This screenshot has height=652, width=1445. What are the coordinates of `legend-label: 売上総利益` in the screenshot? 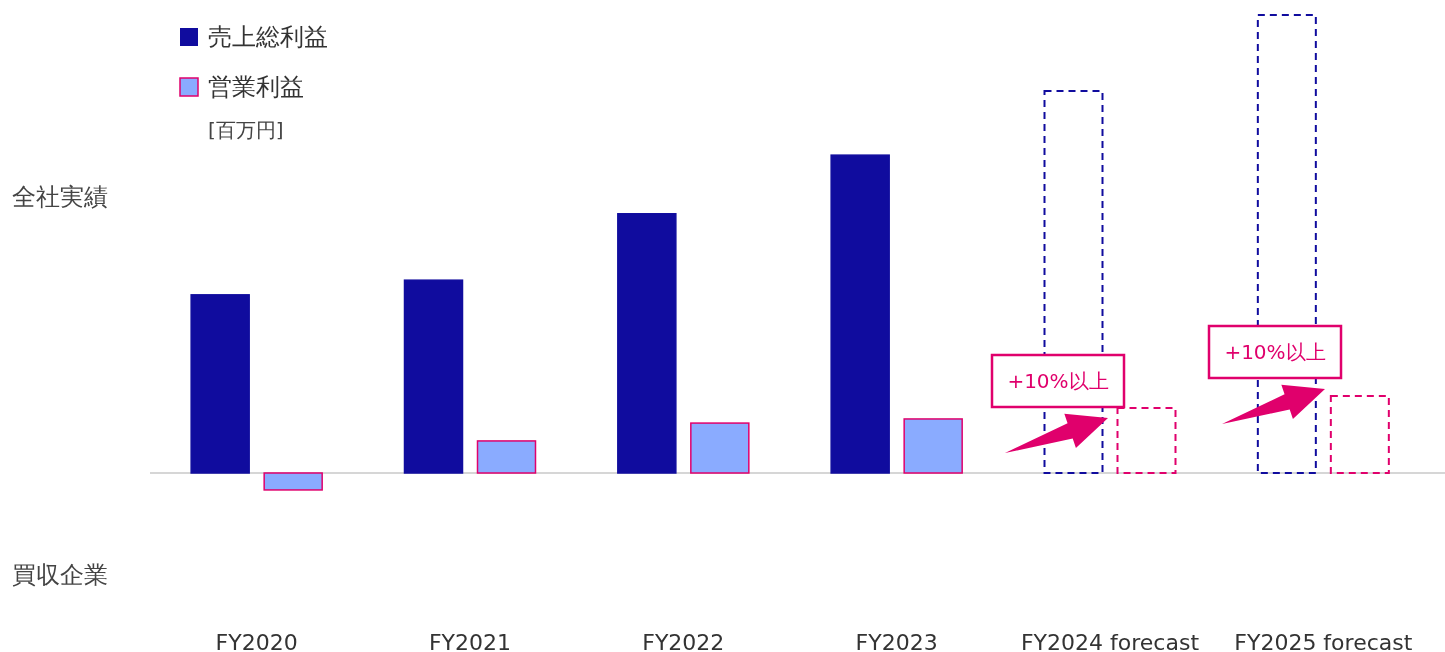 It's located at (268, 37).